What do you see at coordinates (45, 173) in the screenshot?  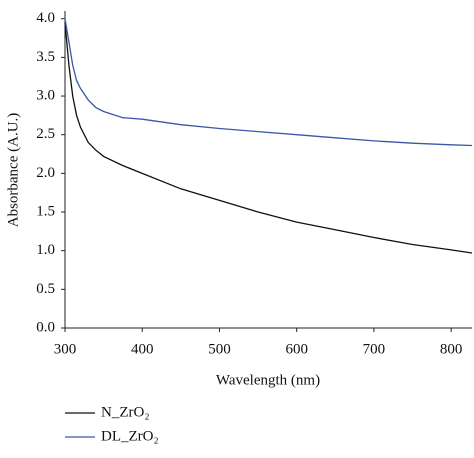 I see `y-tick-label: 2.0` at bounding box center [45, 173].